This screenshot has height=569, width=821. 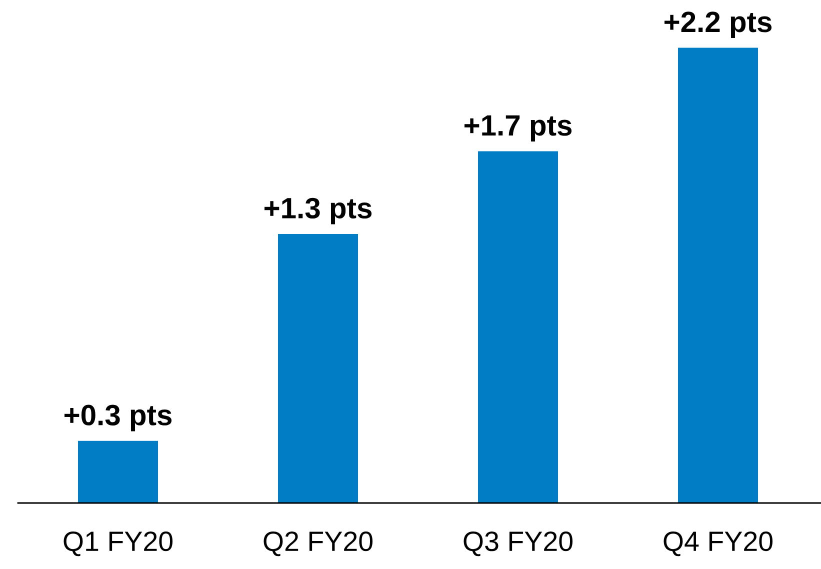 I want to click on x-tick-label: Q4 FY20, so click(x=718, y=544).